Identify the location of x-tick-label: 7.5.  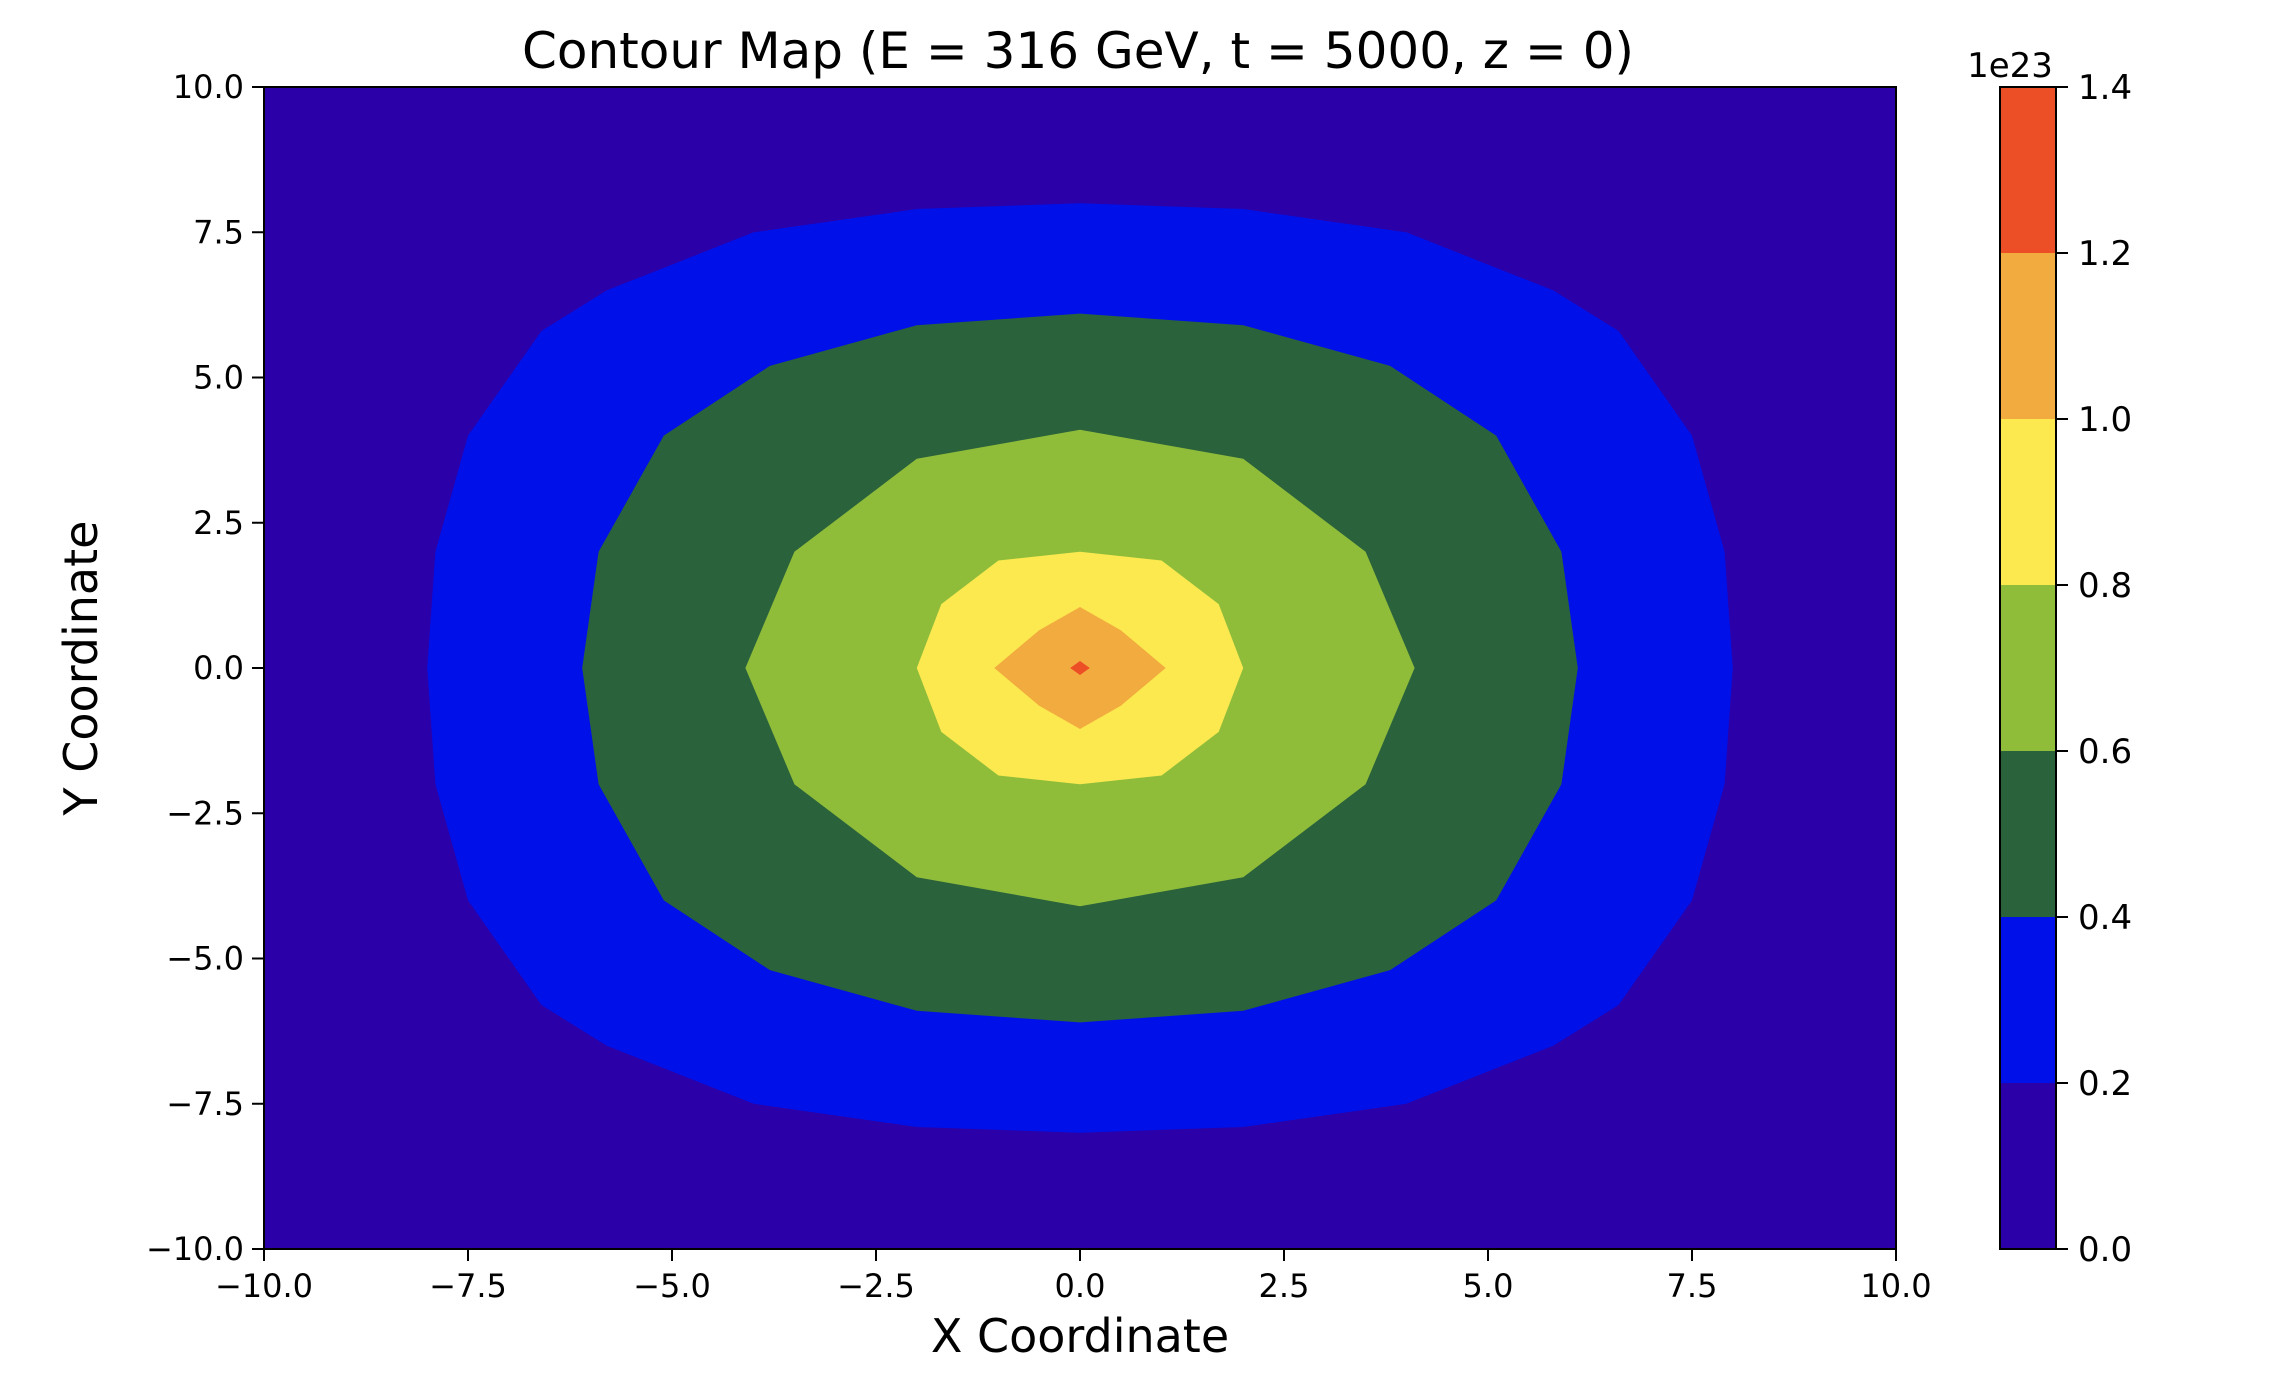
(1692, 1286).